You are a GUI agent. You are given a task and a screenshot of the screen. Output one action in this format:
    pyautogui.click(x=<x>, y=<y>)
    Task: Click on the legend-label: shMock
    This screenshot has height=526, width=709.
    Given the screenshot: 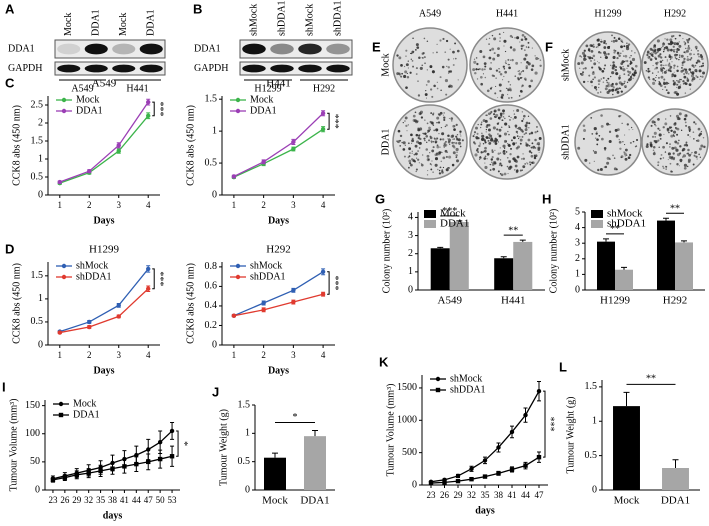 What is the action you would take?
    pyautogui.click(x=92, y=265)
    